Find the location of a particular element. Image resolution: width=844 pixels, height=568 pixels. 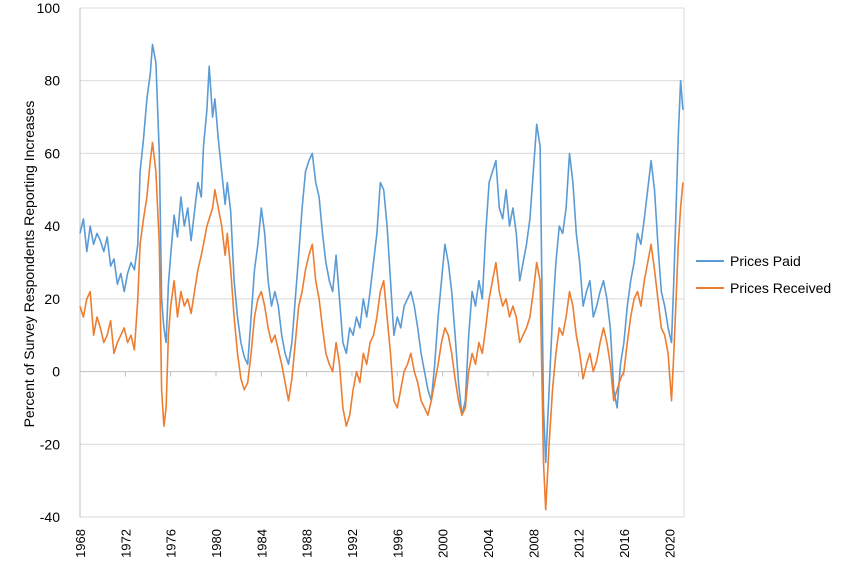

x-tick-label: 1984 is located at coordinates (261, 543).